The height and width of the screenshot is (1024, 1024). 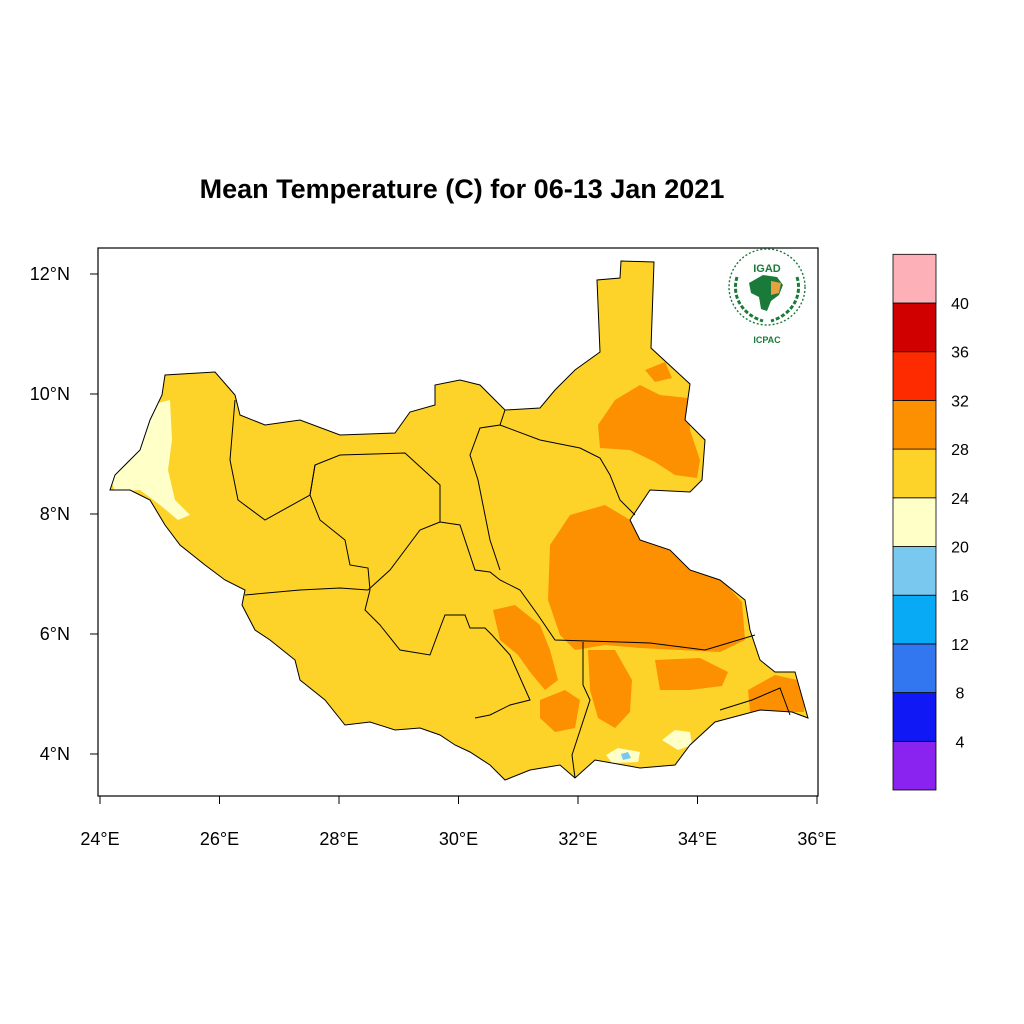 What do you see at coordinates (99, 839) in the screenshot?
I see `x-tick-label: 24°E` at bounding box center [99, 839].